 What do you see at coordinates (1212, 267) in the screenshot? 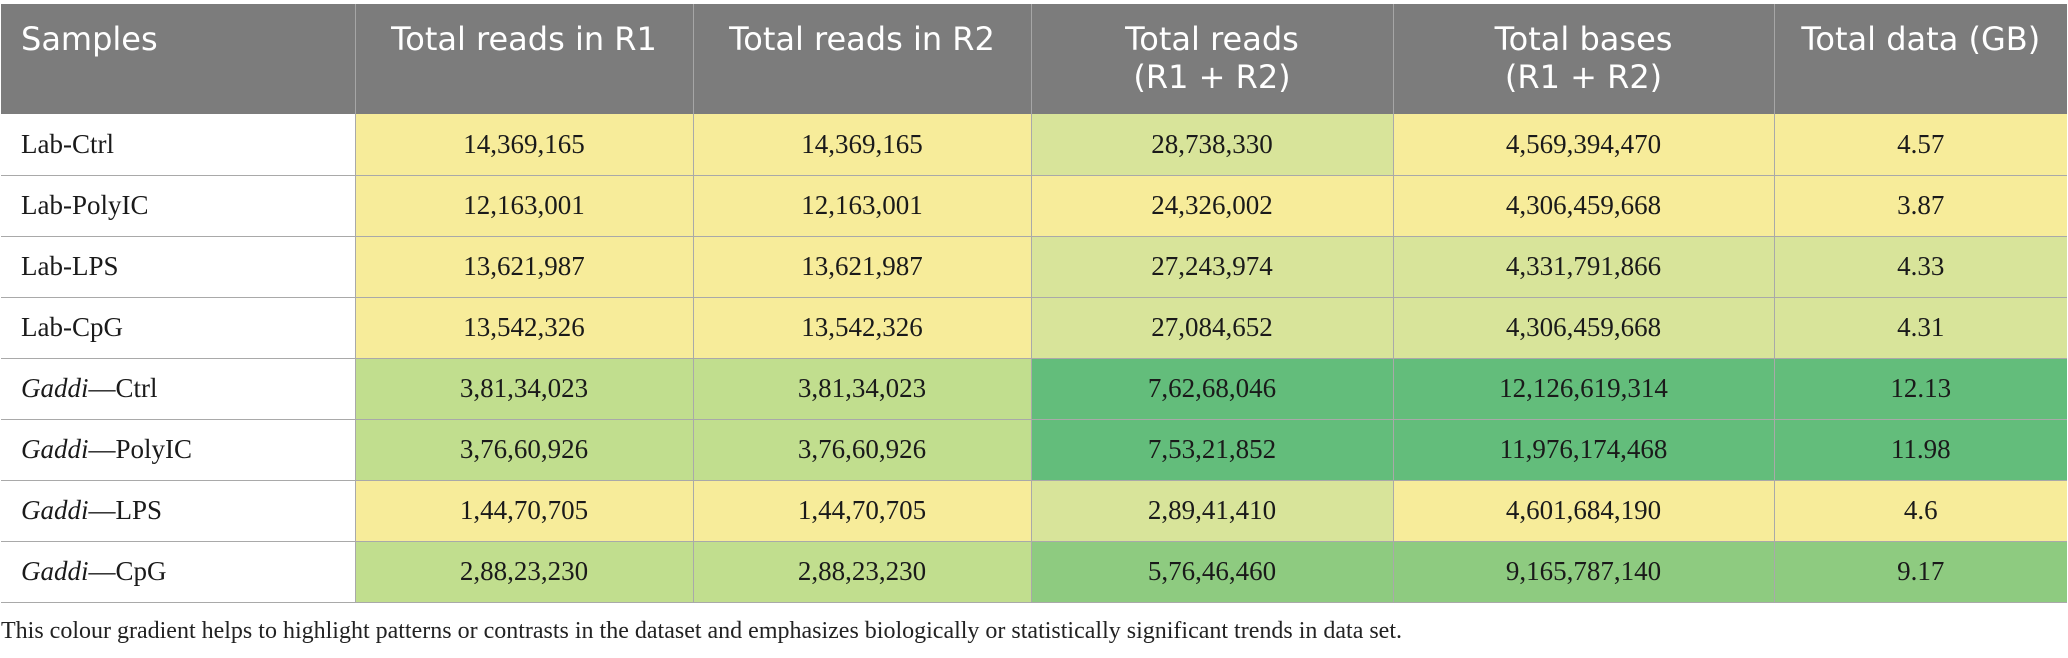
I see `data-cell: 27,243,974` at bounding box center [1212, 267].